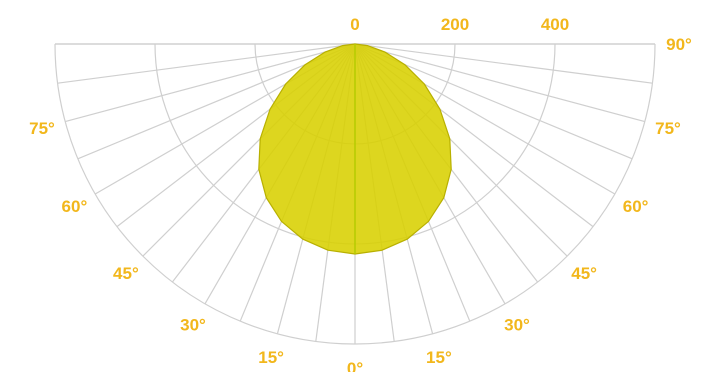 The height and width of the screenshot is (372, 710). What do you see at coordinates (455, 24) in the screenshot?
I see `radial-tick-label: 200` at bounding box center [455, 24].